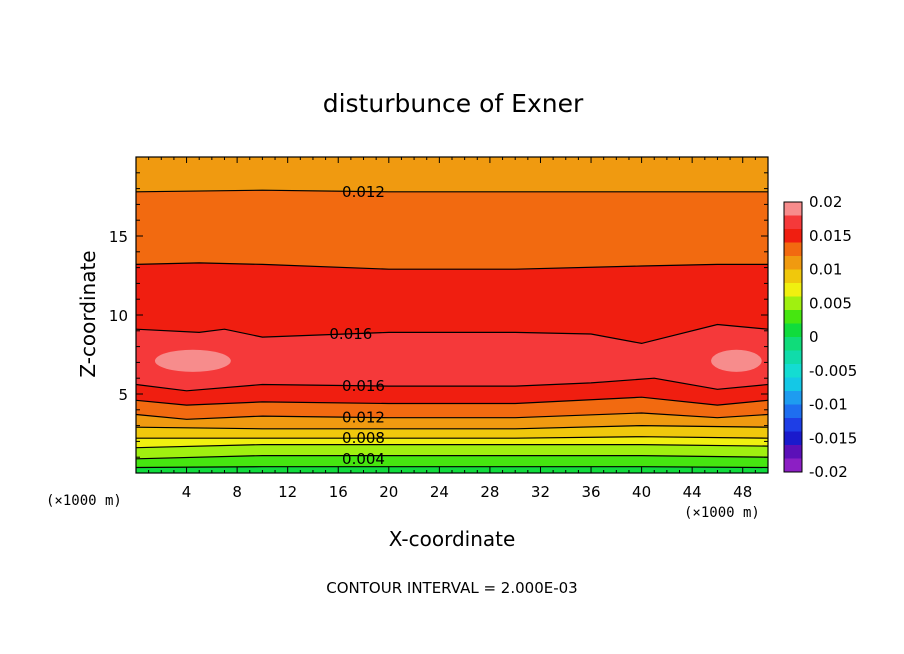  Describe the element at coordinates (84, 501) in the screenshot. I see `x-unit-left: (×1000 m)` at that location.